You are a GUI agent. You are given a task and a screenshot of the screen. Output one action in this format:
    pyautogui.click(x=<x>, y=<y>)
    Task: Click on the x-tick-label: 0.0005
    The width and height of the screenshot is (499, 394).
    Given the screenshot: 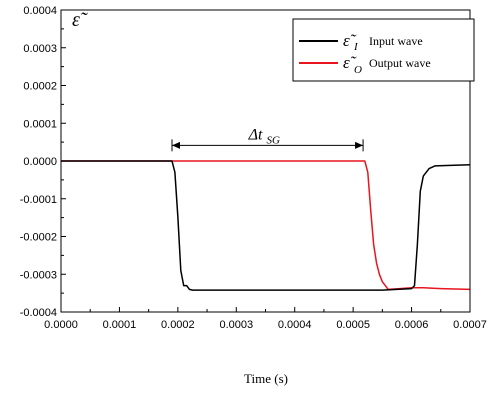 What is the action you would take?
    pyautogui.click(x=353, y=325)
    